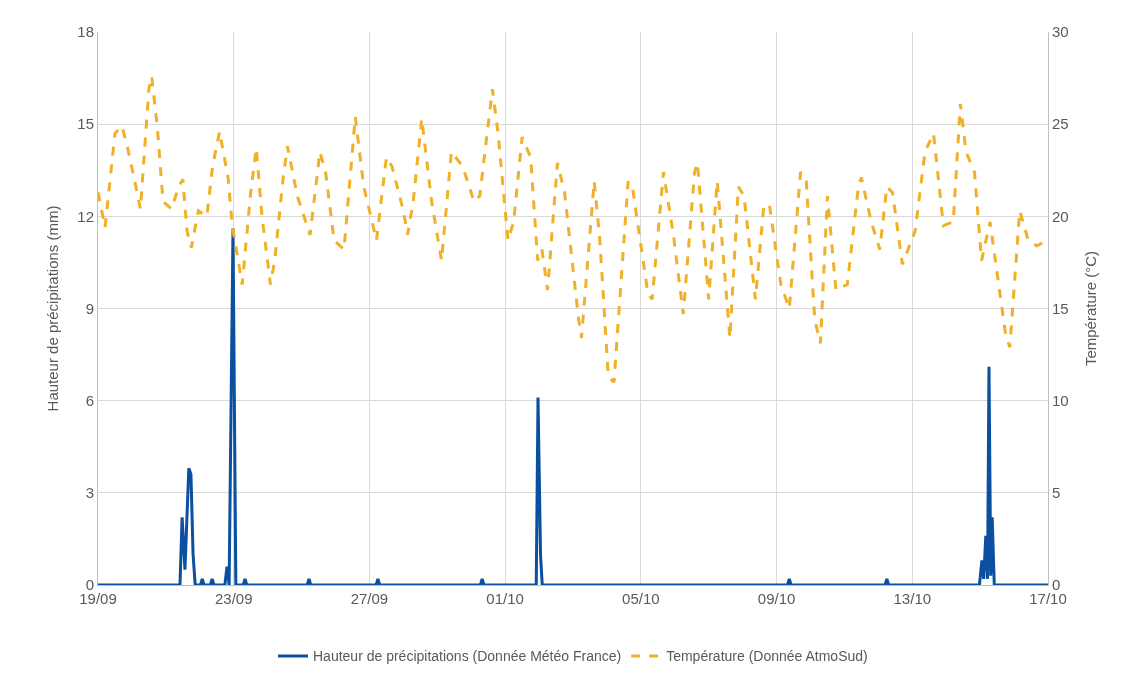 The height and width of the screenshot is (684, 1127). Describe the element at coordinates (89, 493) in the screenshot. I see `y-tick-label: 3` at that location.